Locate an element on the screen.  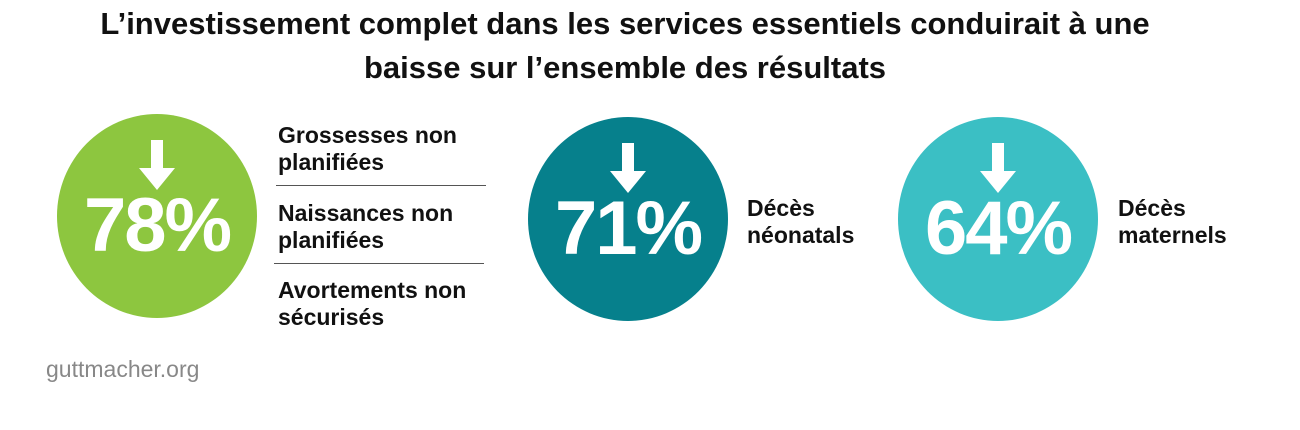
footer-source: guttmacher.org is located at coordinates (123, 369).